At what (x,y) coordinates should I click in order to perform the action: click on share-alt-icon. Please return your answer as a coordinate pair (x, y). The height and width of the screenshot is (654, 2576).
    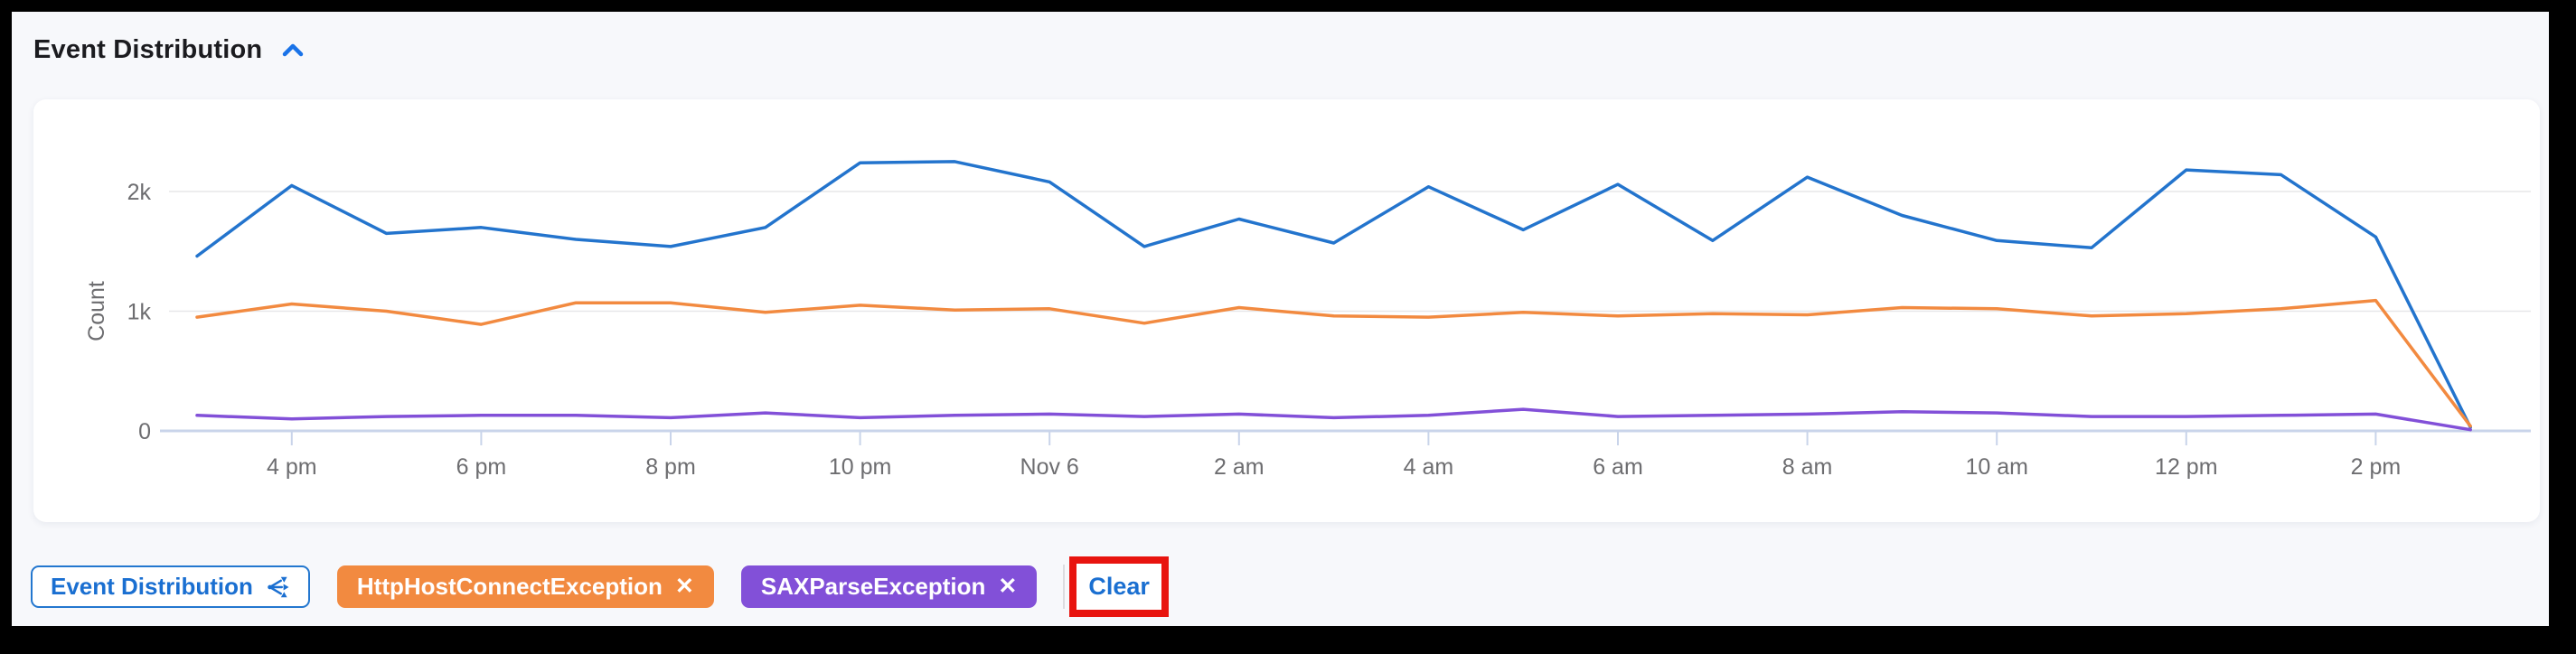
    Looking at the image, I should click on (278, 587).